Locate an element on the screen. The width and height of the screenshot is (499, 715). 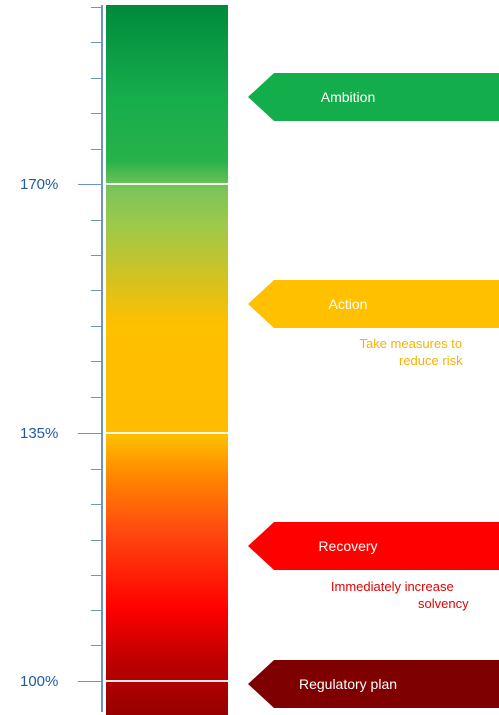
tick-label-135: 135% is located at coordinates (39, 433).